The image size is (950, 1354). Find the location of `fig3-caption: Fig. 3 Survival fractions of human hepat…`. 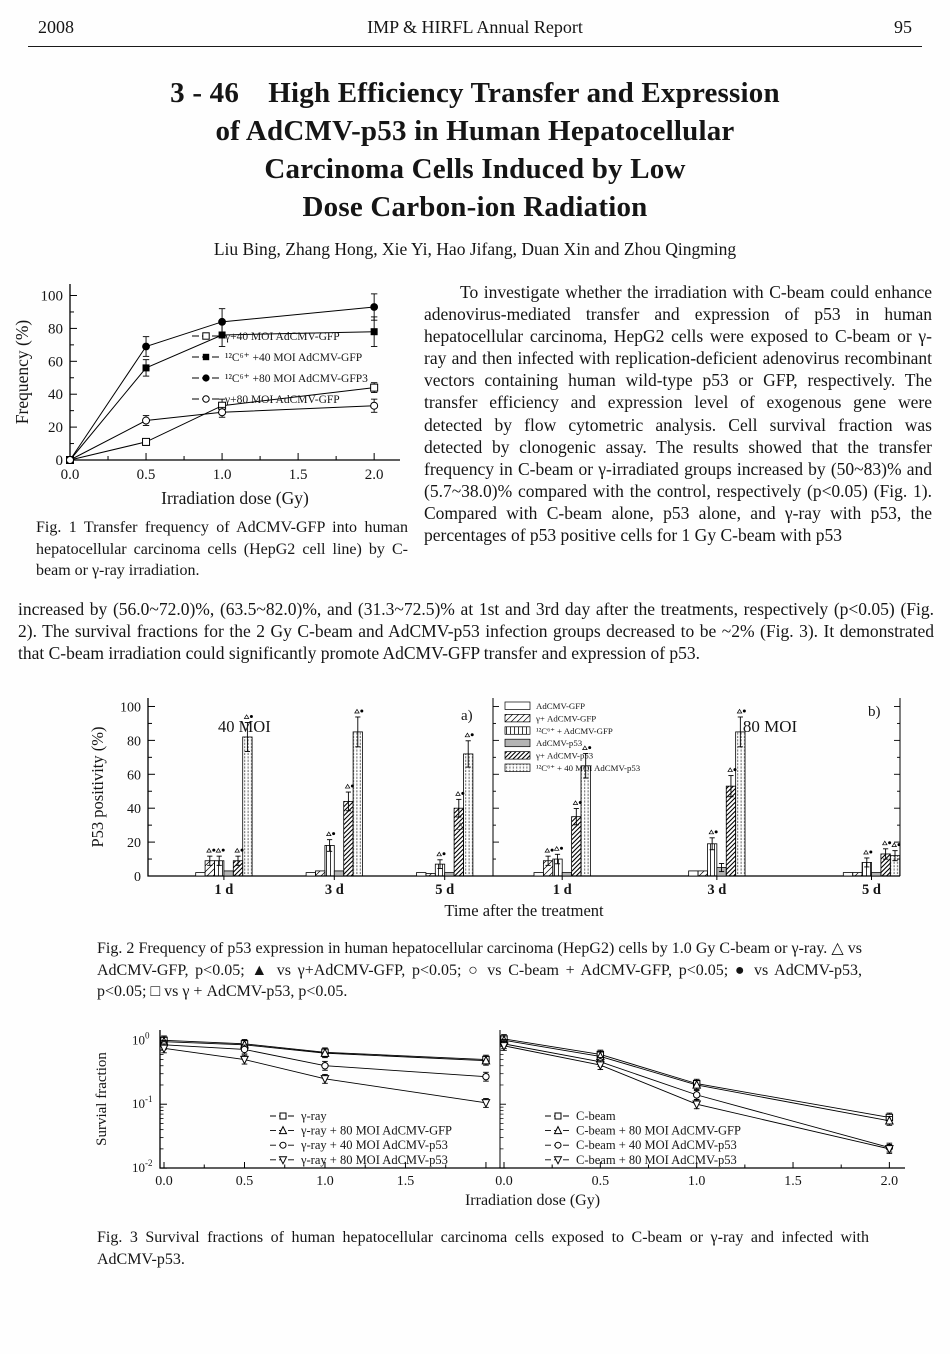

fig3-caption: Fig. 3 Survival fractions of human hepat… is located at coordinates (483, 1248).